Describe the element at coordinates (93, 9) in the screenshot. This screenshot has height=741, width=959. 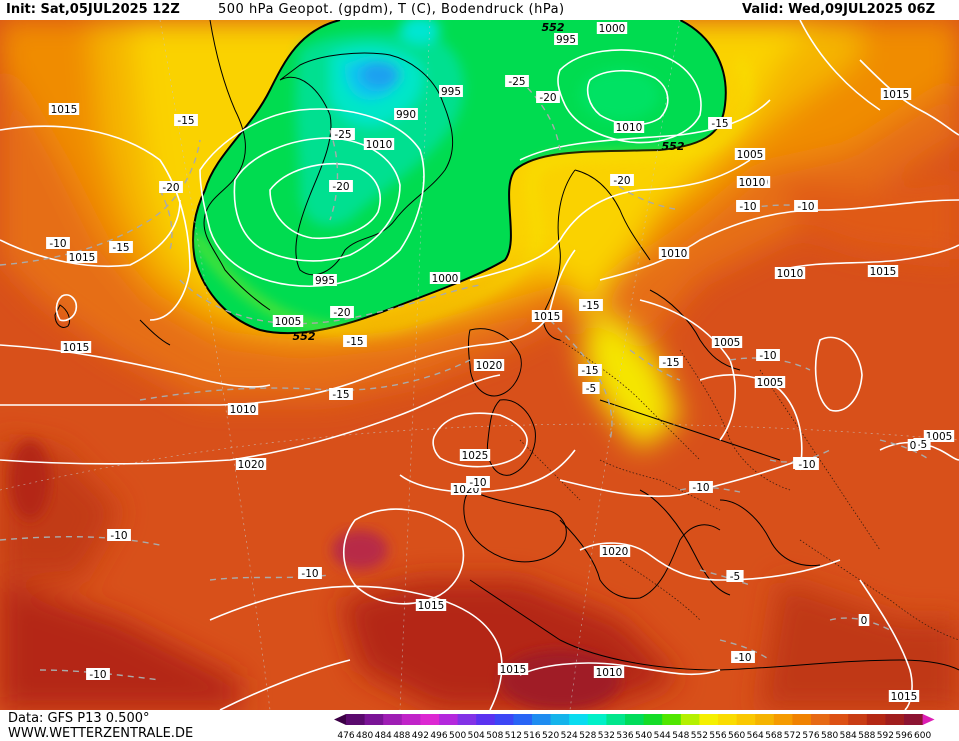
I see `init-time-label: Init: Sat,05JUL2025 12Z` at that location.